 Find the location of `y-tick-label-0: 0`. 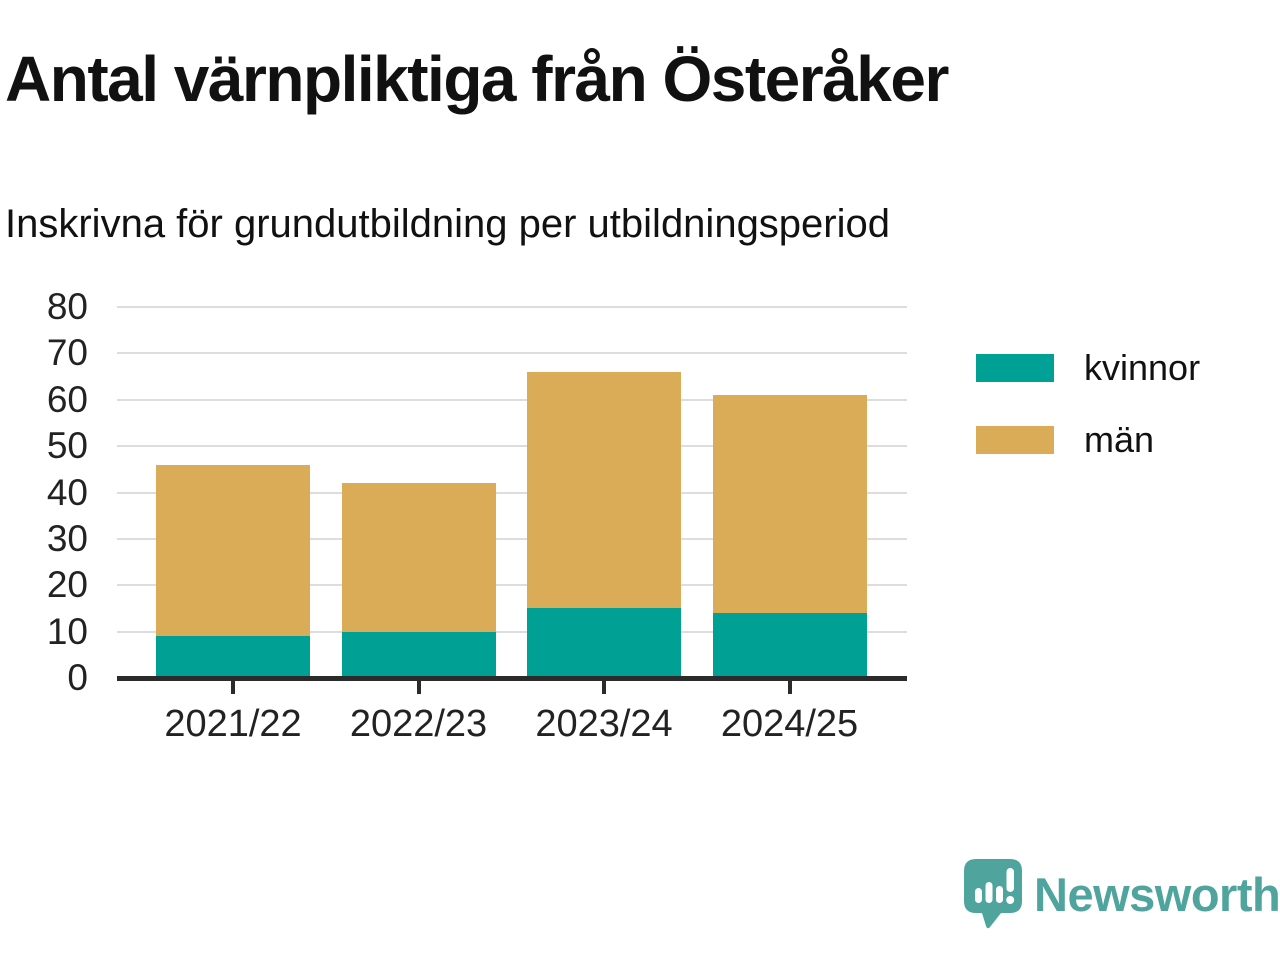

y-tick-label-0: 0 is located at coordinates (77, 677).